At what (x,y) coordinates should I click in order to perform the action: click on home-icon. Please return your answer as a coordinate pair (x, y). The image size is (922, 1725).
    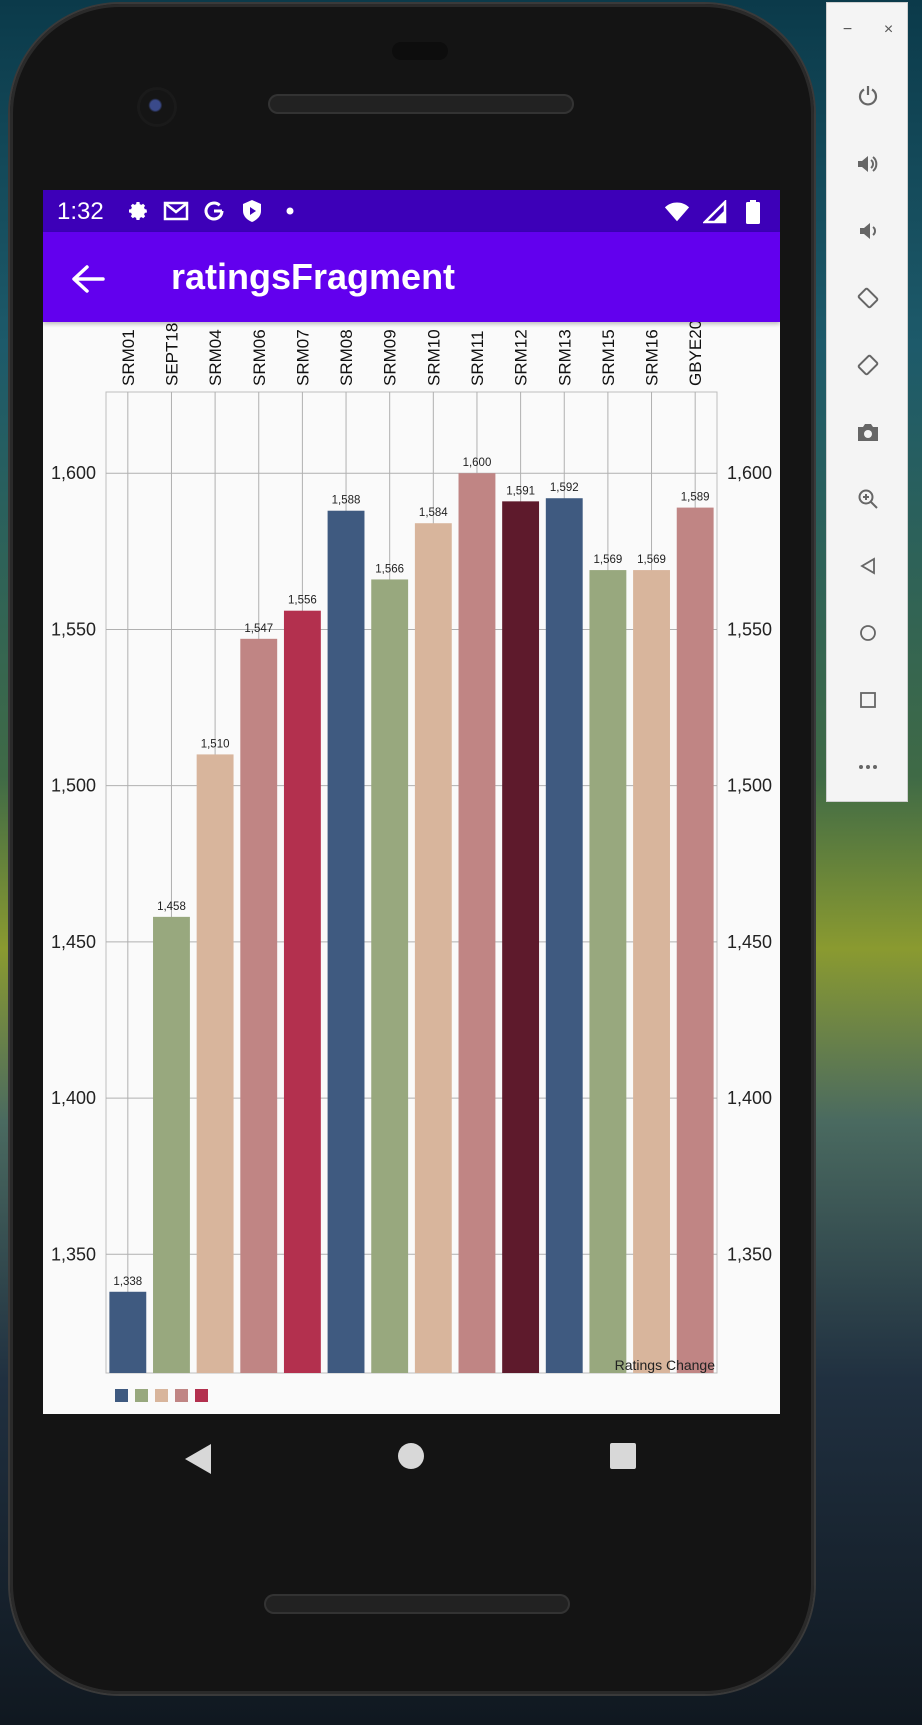
    Looking at the image, I should click on (868, 633).